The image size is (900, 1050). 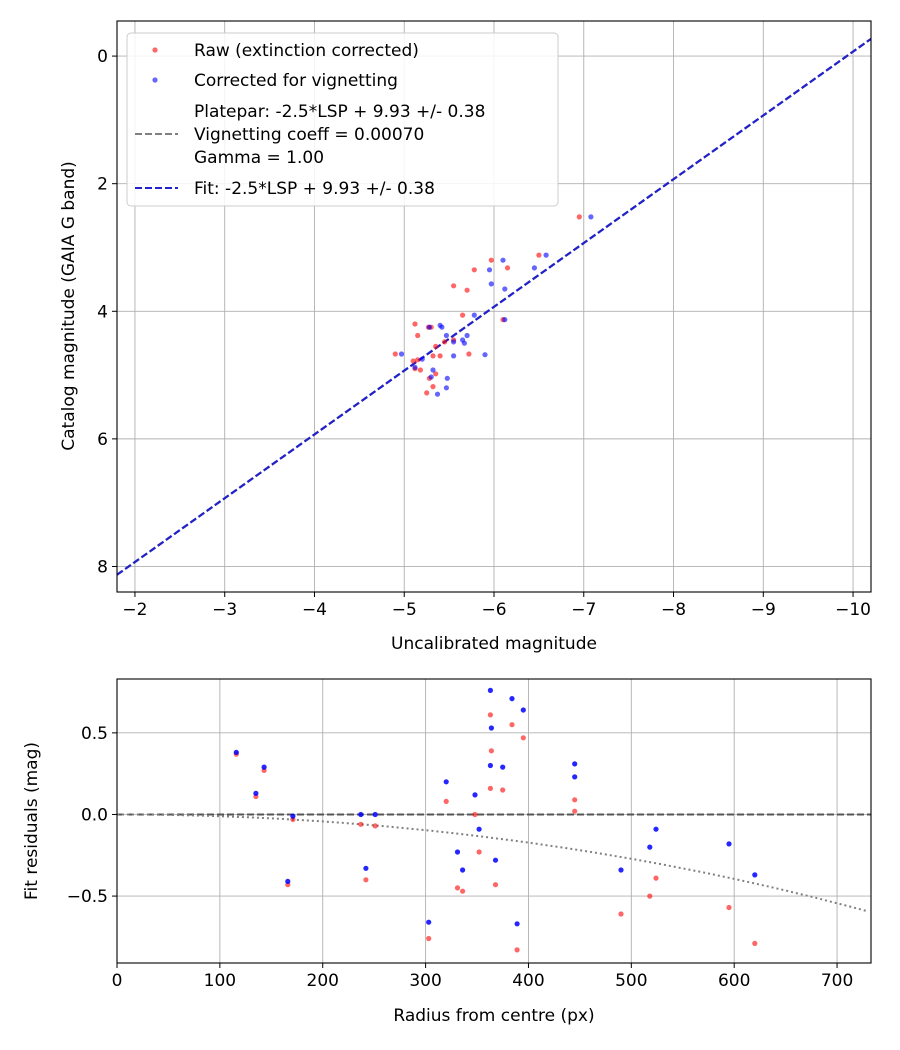 I want to click on bot-y-tick-label: 0.0, so click(x=94, y=815).